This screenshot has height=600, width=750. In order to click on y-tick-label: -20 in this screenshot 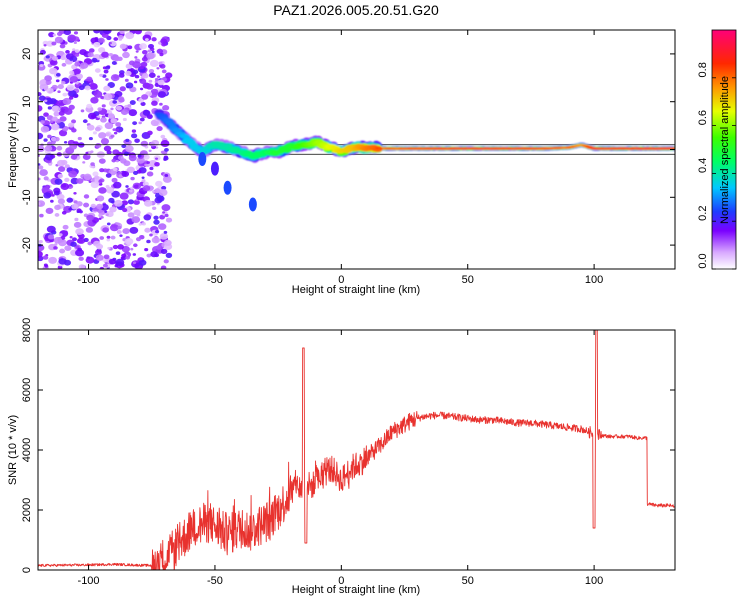, I will do `click(27, 245)`.